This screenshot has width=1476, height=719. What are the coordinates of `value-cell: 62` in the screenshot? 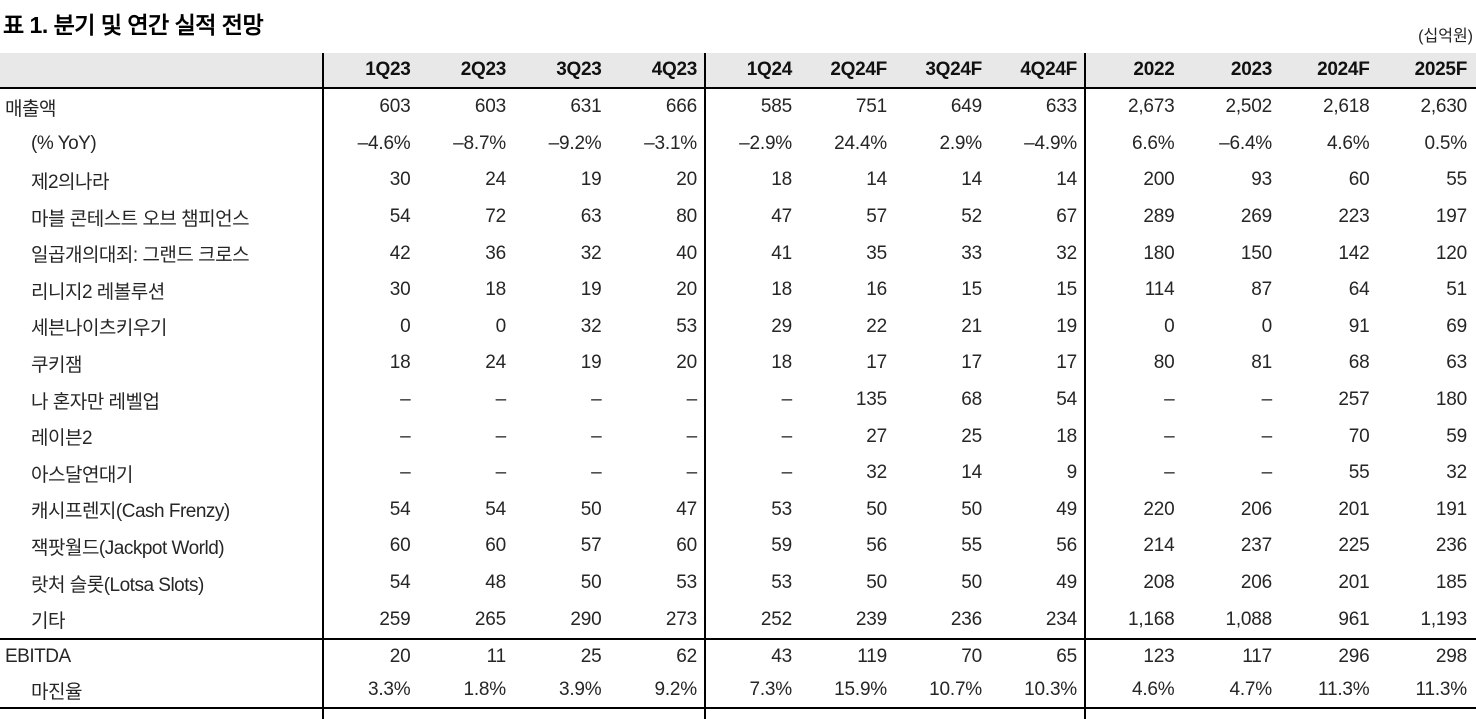 It's located at (686, 656).